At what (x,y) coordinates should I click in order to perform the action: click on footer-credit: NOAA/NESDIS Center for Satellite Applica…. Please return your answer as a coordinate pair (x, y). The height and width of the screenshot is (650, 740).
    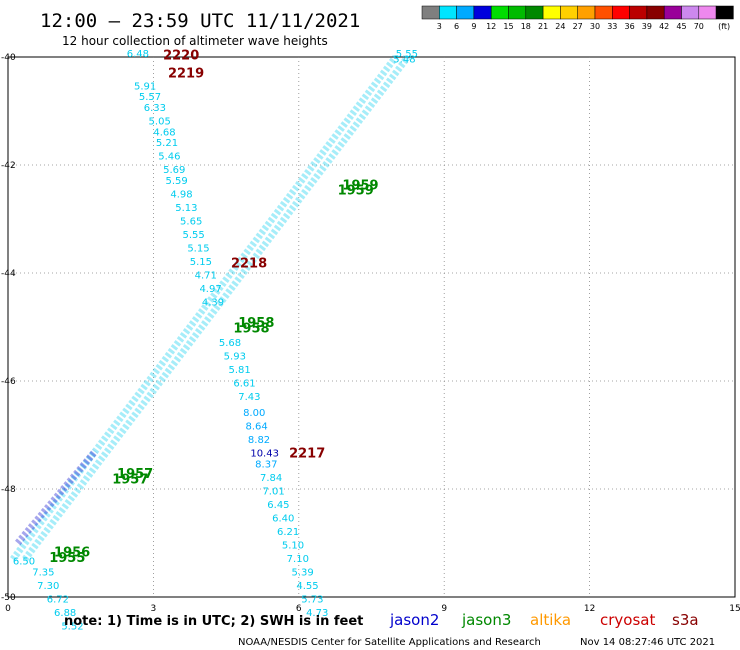
    Looking at the image, I should click on (389, 642).